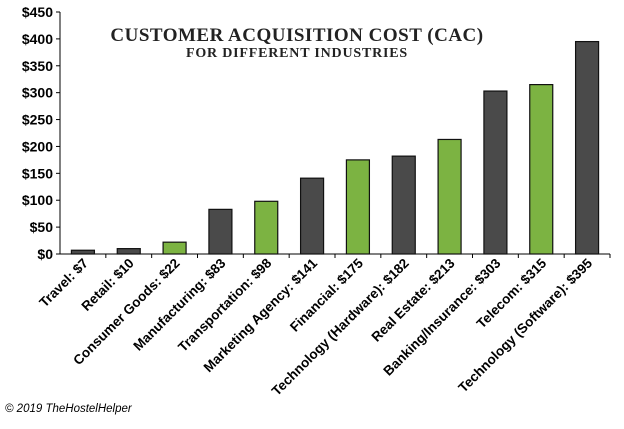 This screenshot has width=624, height=429. Describe the element at coordinates (296, 35) in the screenshot. I see `chart-title: CUSTOMER ACQUISITION COST (CAC)` at that location.